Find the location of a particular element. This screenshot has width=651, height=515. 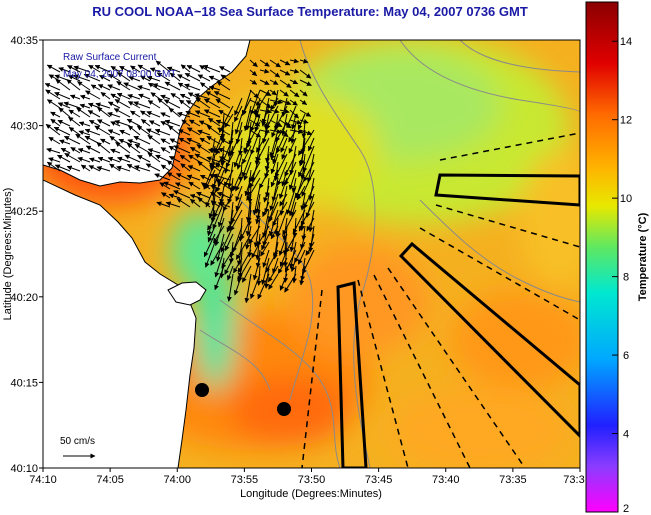

colorbar-tick-label: 12 is located at coordinates (626, 121).